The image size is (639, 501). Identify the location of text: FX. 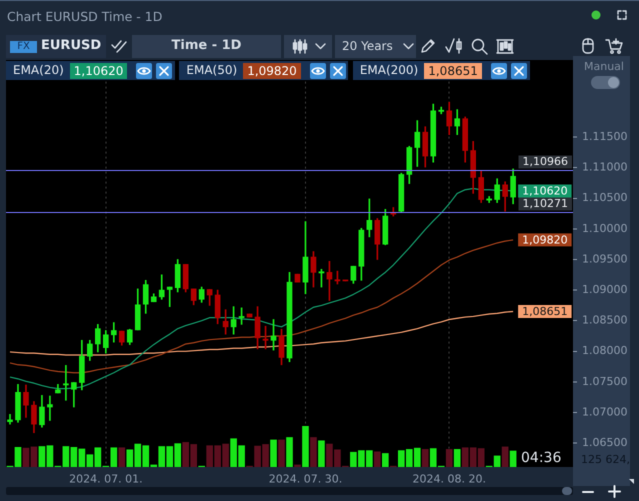
(23, 47).